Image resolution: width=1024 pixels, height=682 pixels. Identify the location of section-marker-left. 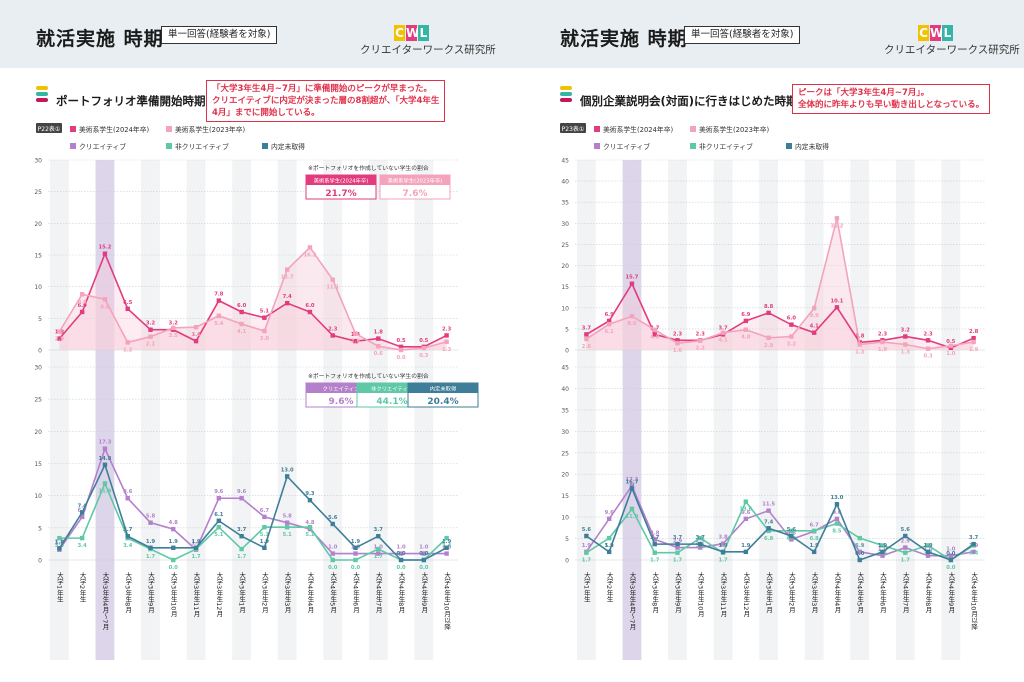
(42, 97).